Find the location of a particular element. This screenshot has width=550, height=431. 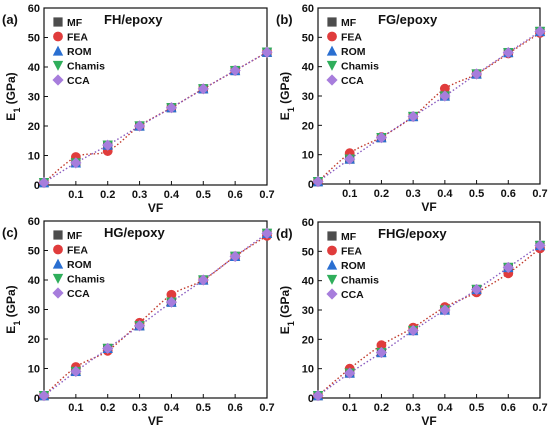

panel-tag: (d) is located at coordinates (284, 233).